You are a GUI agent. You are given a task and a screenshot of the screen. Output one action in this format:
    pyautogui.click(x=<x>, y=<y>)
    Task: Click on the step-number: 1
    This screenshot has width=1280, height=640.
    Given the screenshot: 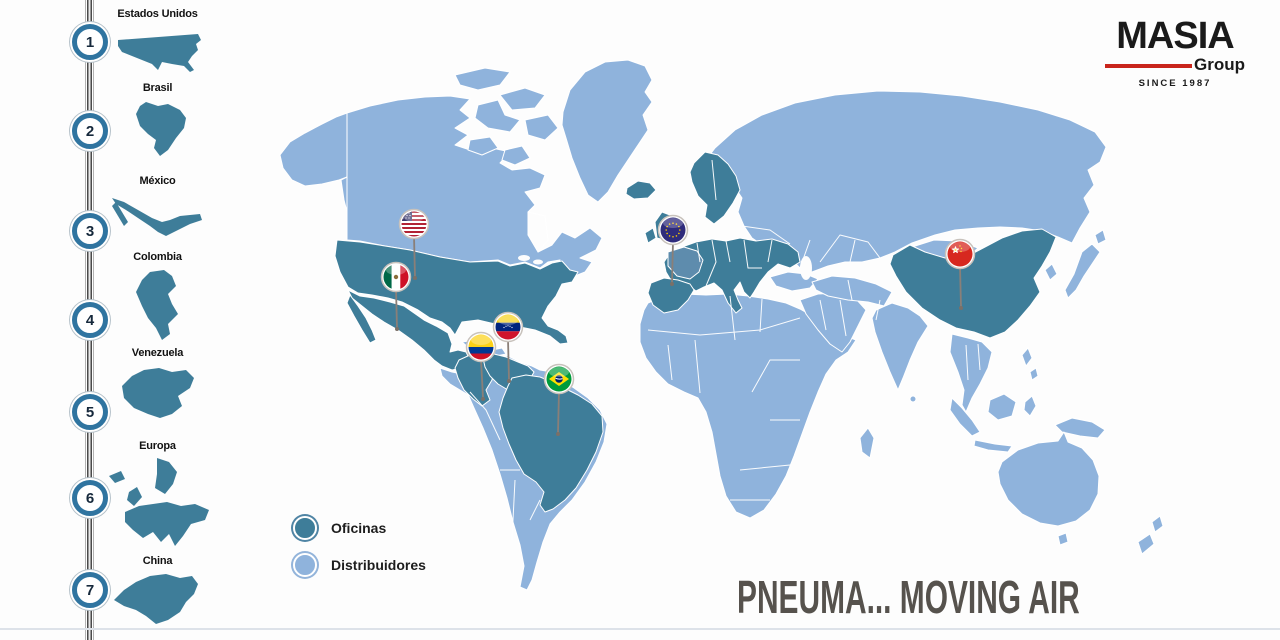 What is the action you would take?
    pyautogui.click(x=90, y=42)
    